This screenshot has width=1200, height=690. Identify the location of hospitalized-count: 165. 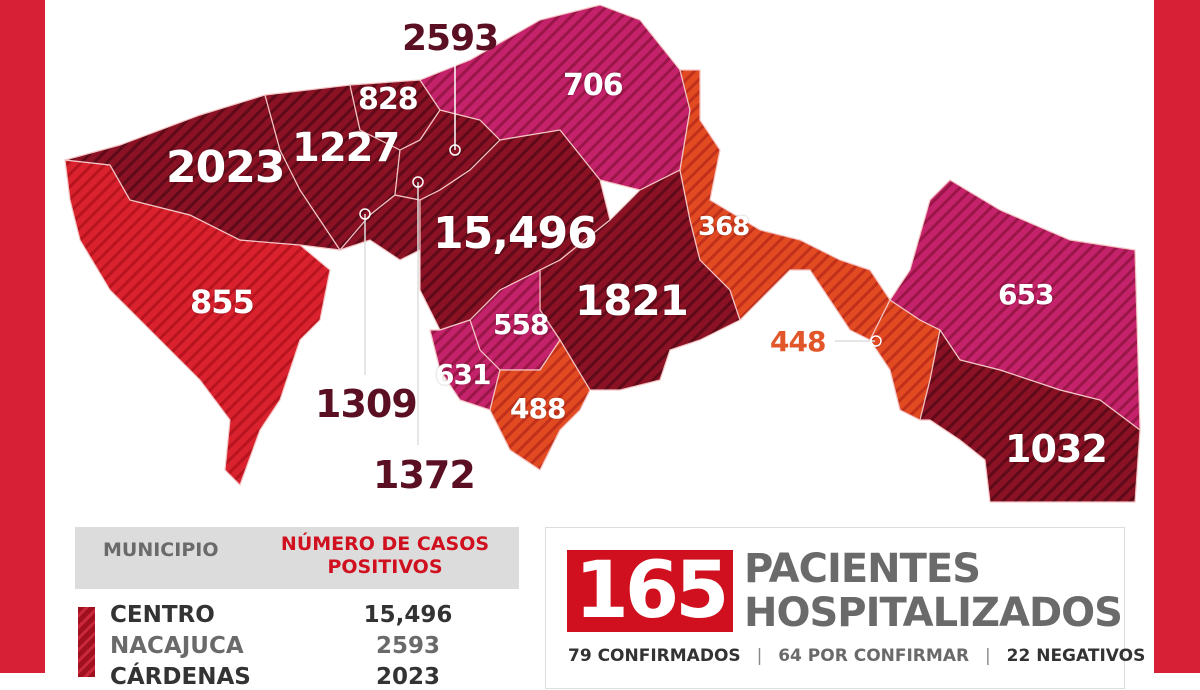
(650, 591).